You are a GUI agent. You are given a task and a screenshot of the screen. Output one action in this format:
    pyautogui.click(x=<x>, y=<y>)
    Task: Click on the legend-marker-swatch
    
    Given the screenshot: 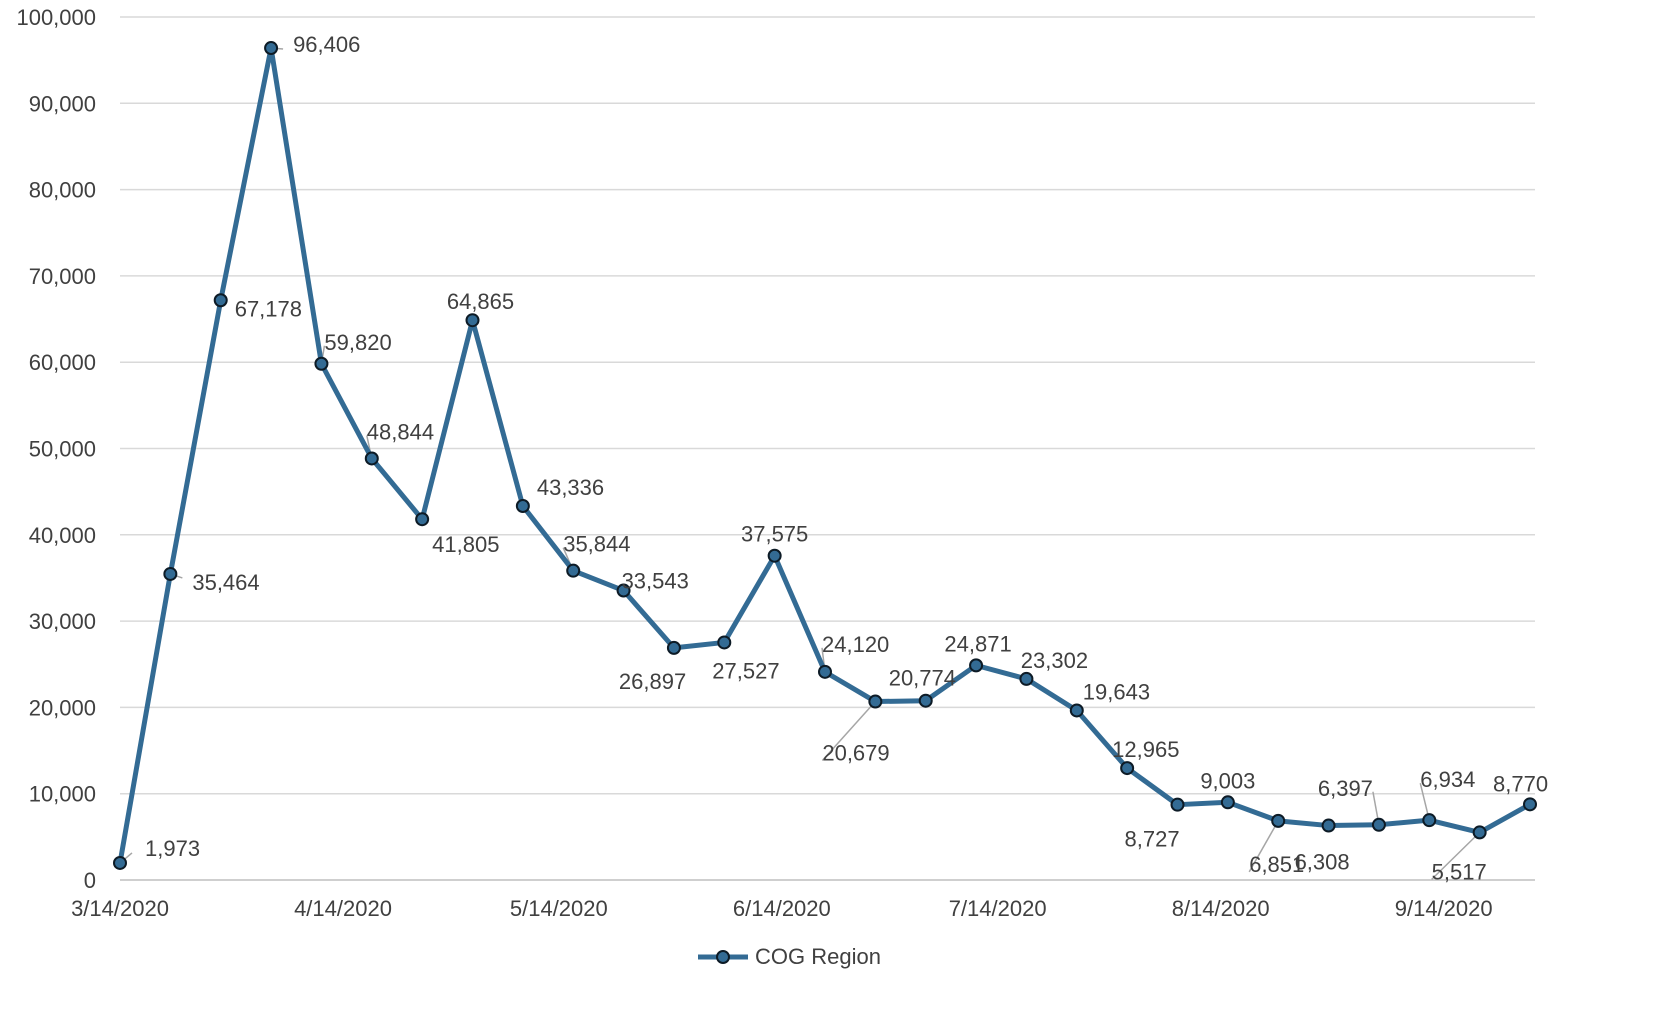 What is the action you would take?
    pyautogui.click(x=723, y=957)
    